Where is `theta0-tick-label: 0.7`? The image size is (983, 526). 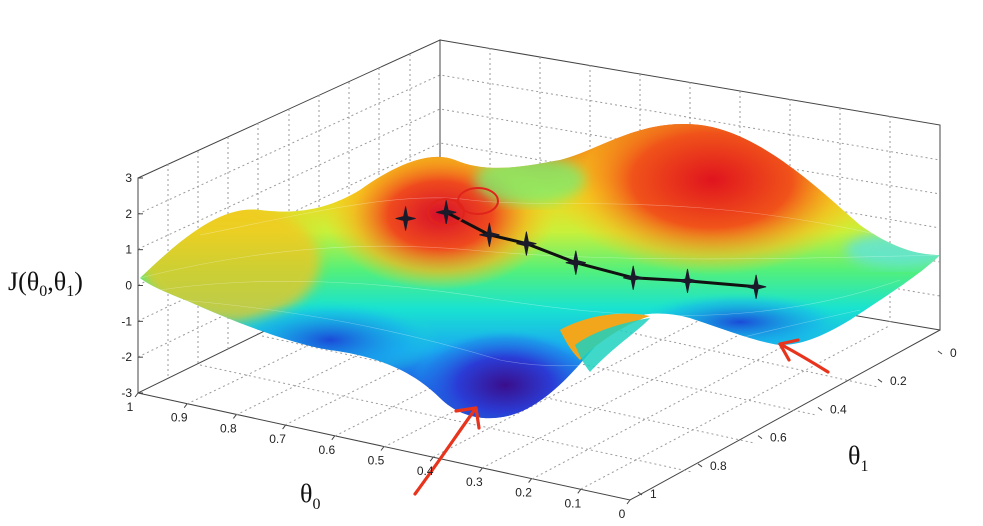
theta0-tick-label: 0.7 is located at coordinates (277, 439).